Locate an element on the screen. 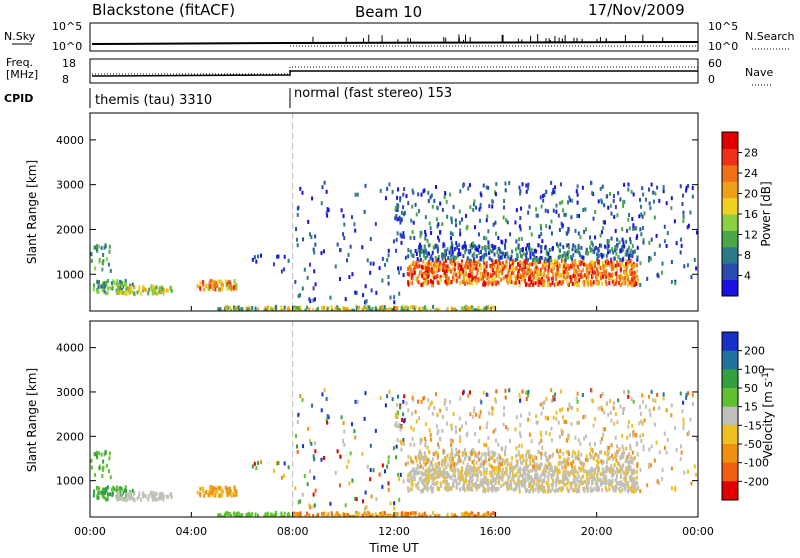  nsky-spikes is located at coordinates (488, 38).